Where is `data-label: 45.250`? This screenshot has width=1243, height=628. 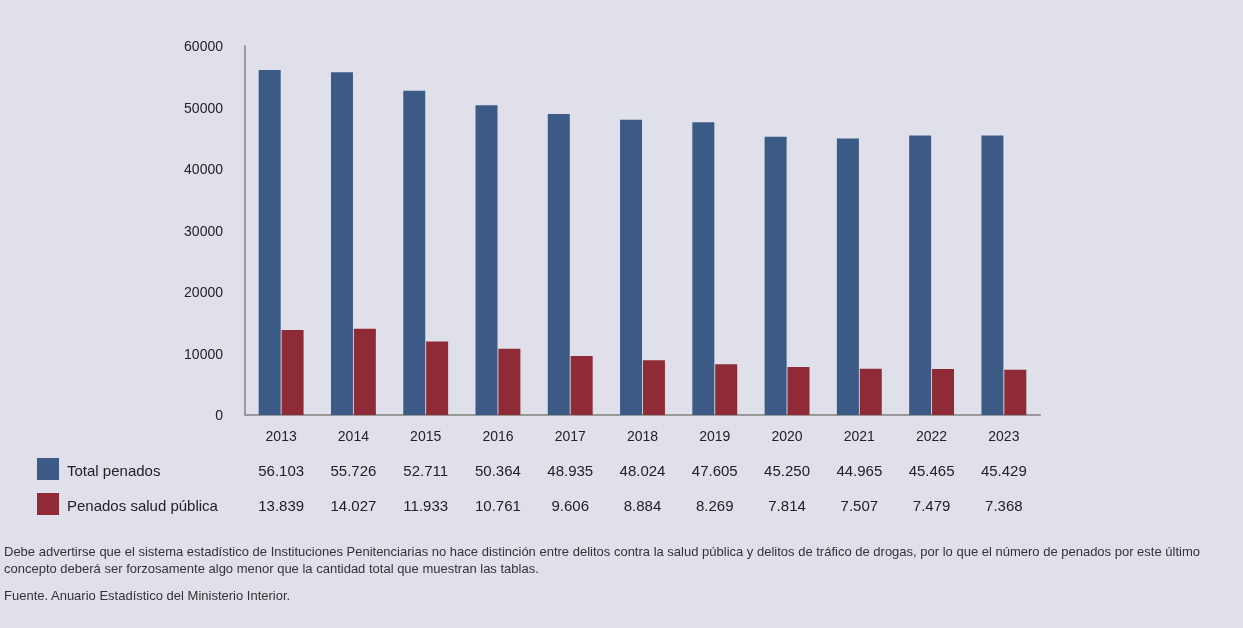 data-label: 45.250 is located at coordinates (787, 470).